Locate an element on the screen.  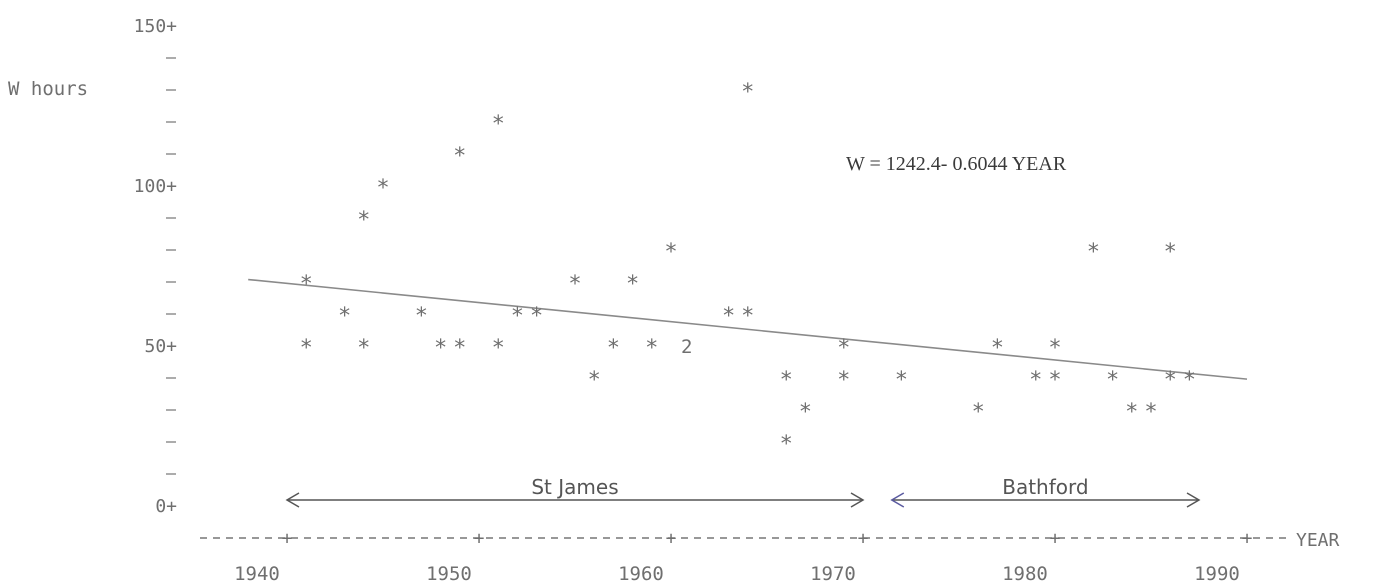
x-tick-label: 1950 is located at coordinates (449, 573).